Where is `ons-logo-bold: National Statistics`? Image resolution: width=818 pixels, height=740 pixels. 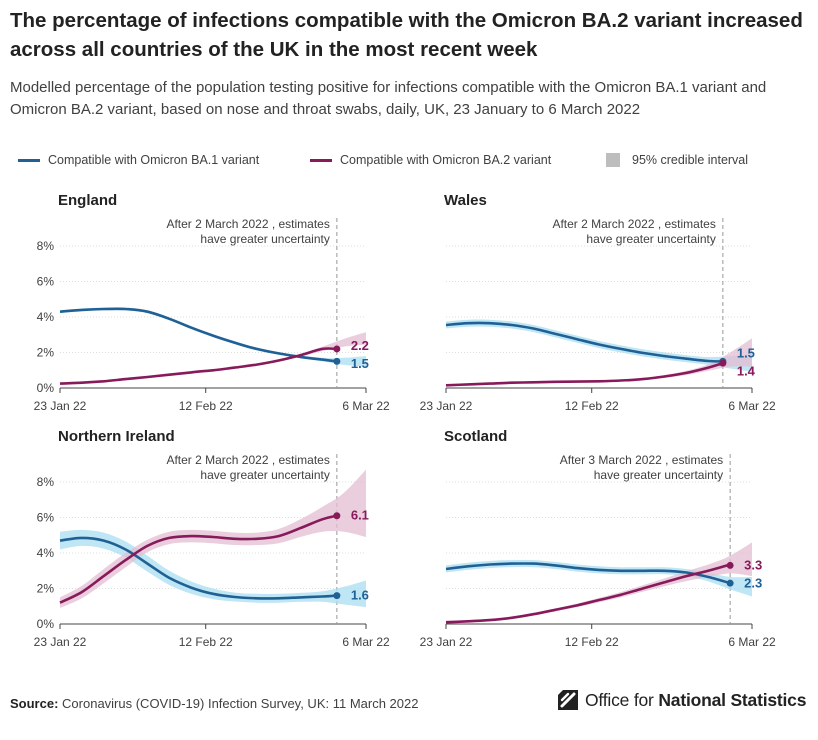 ons-logo-bold: National Statistics is located at coordinates (732, 699).